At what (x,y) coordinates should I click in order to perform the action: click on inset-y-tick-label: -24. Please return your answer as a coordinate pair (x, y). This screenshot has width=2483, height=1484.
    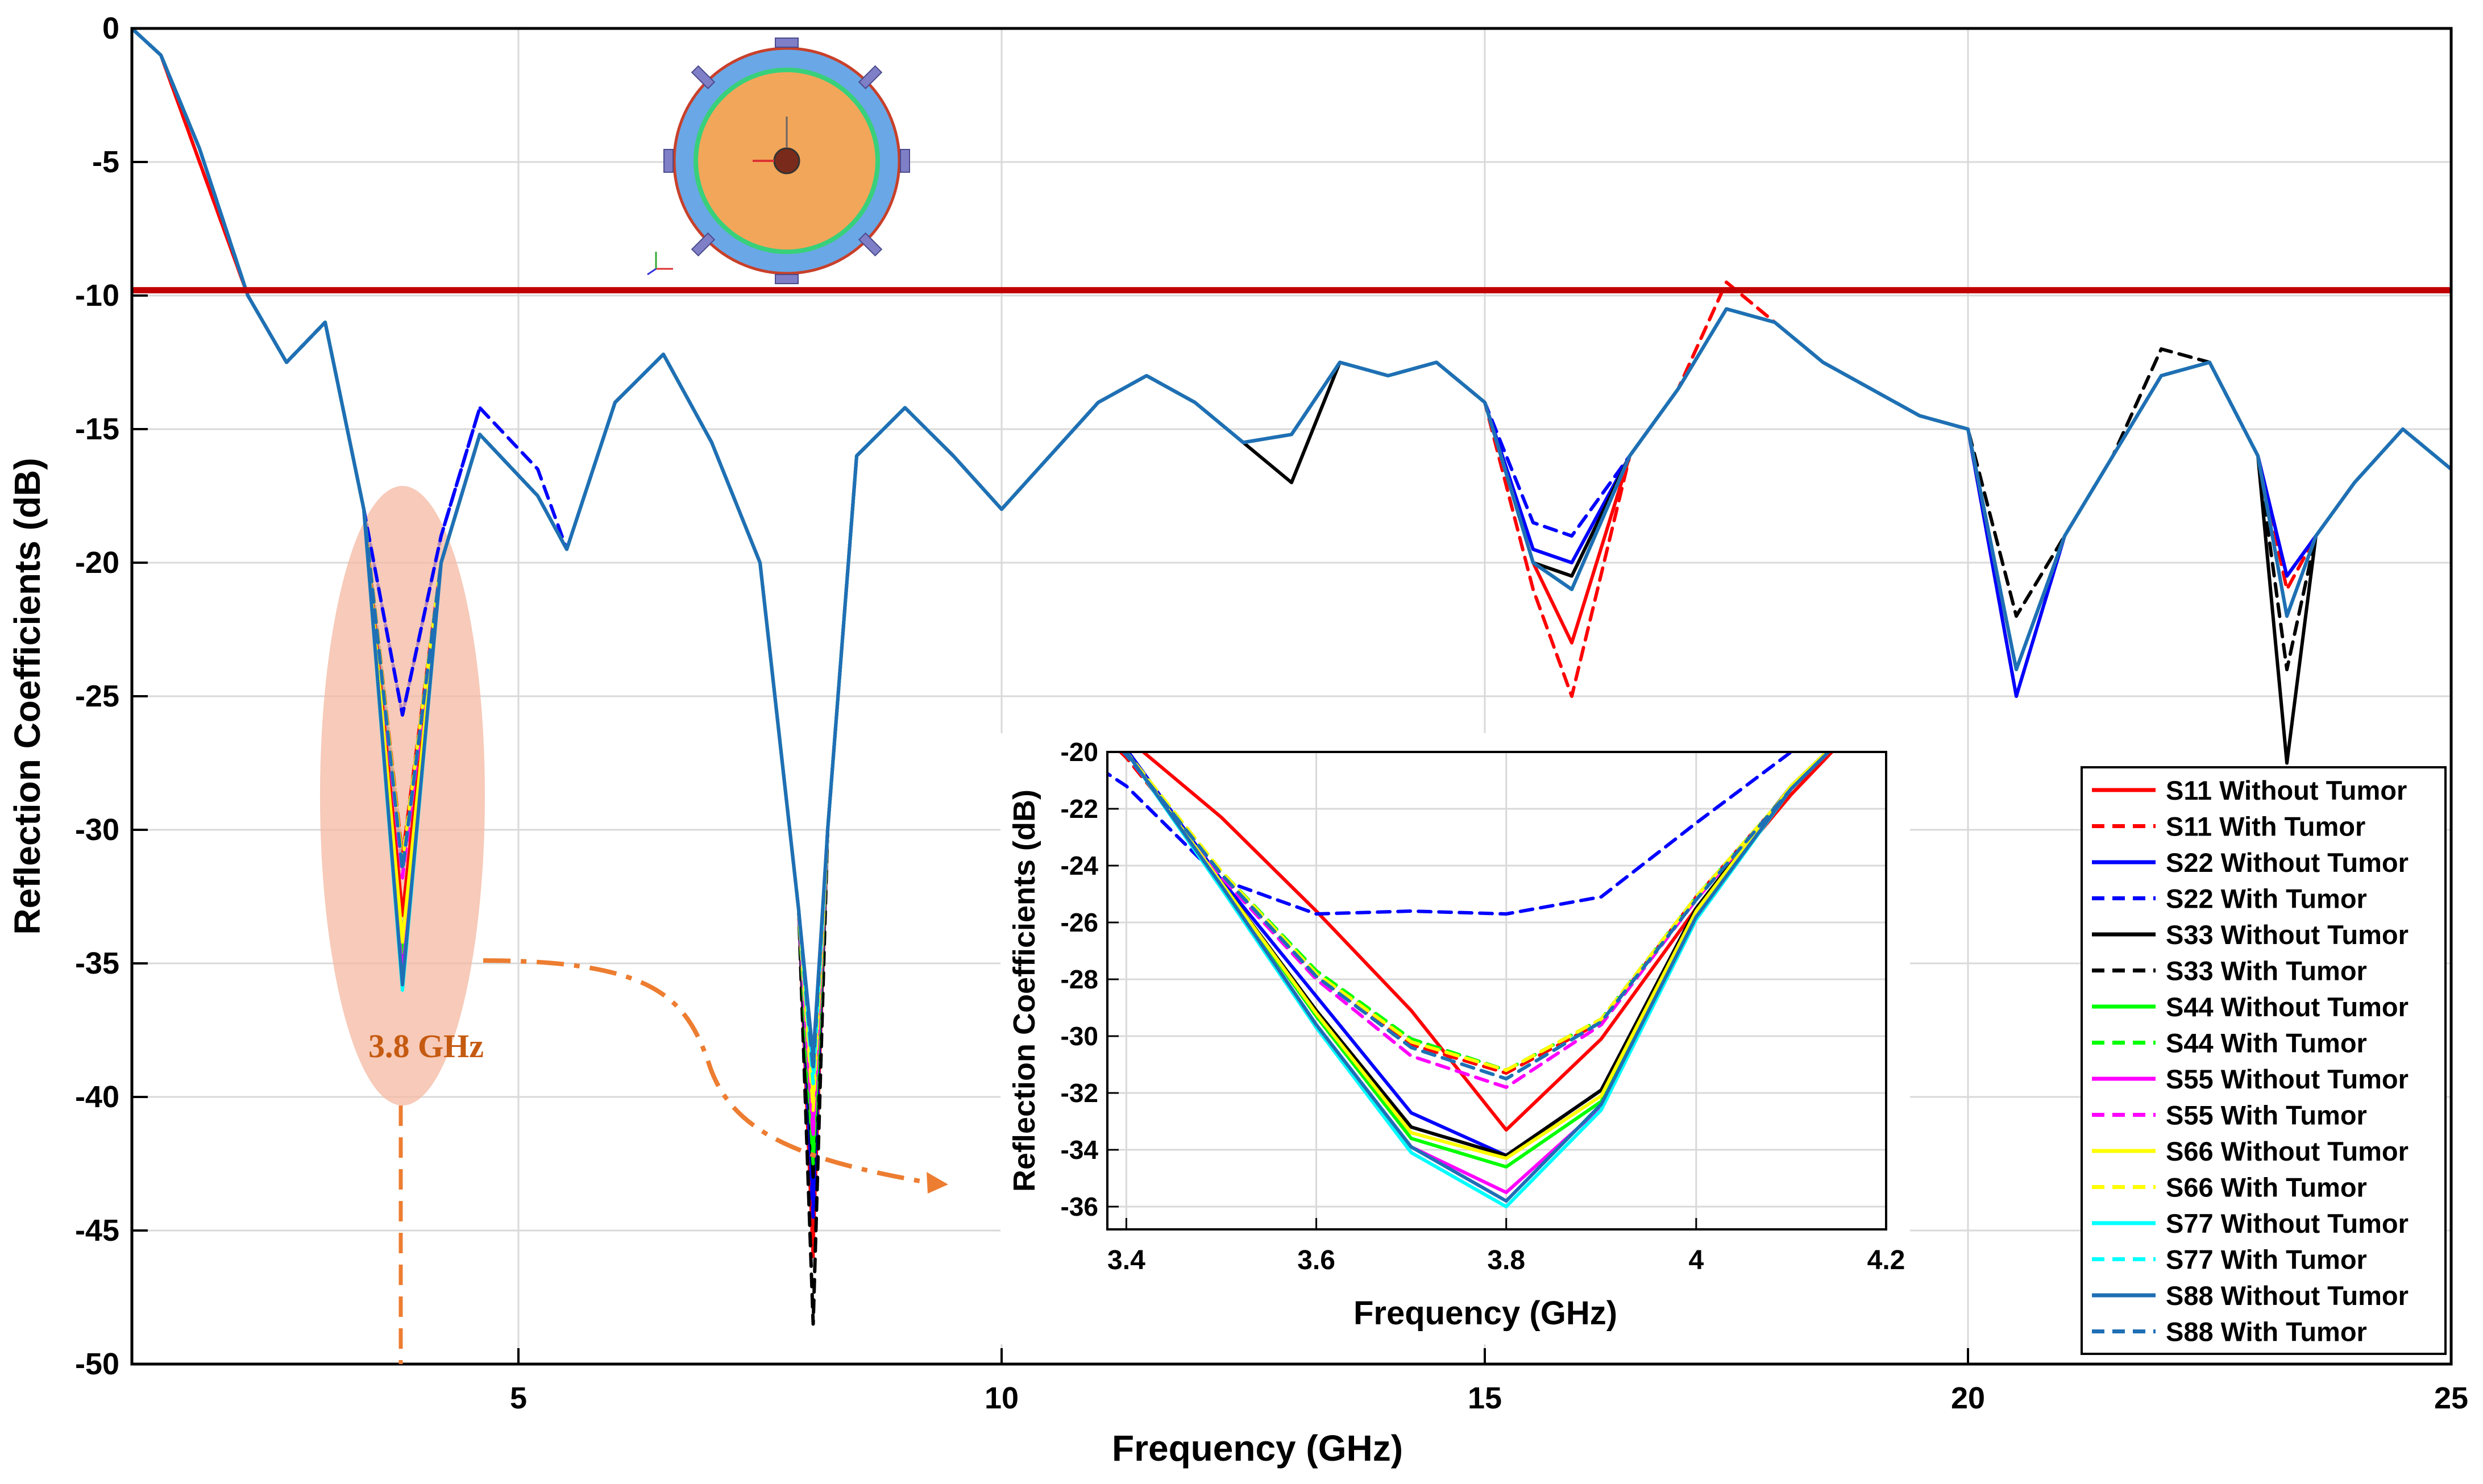
    Looking at the image, I should click on (1080, 866).